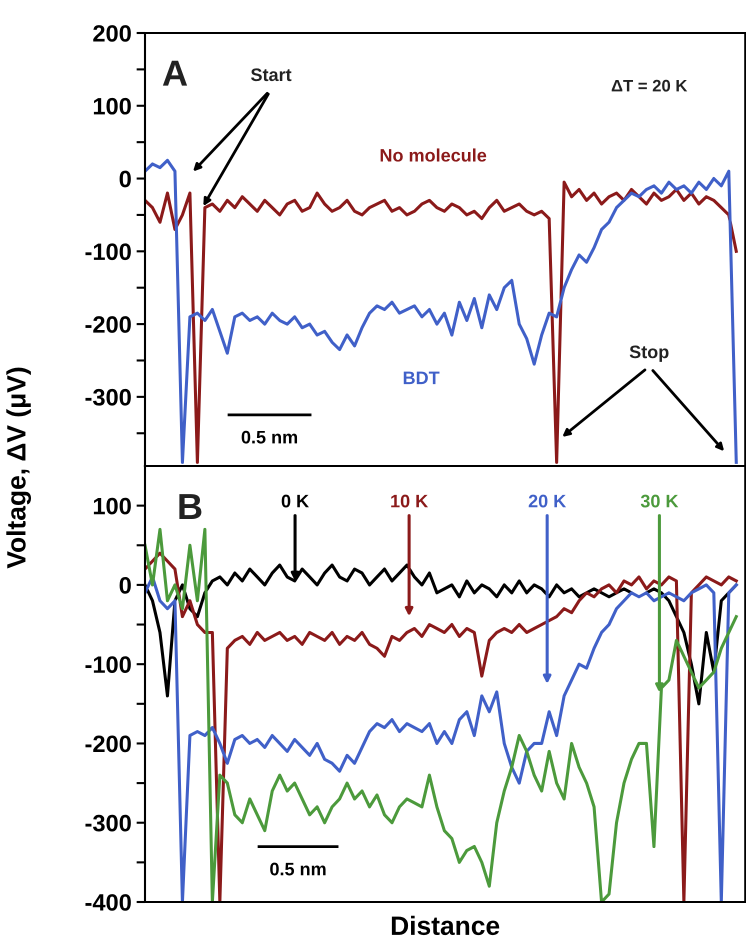 The width and height of the screenshot is (746, 949). What do you see at coordinates (446, 926) in the screenshot?
I see `x-axis-title: Distance` at bounding box center [446, 926].